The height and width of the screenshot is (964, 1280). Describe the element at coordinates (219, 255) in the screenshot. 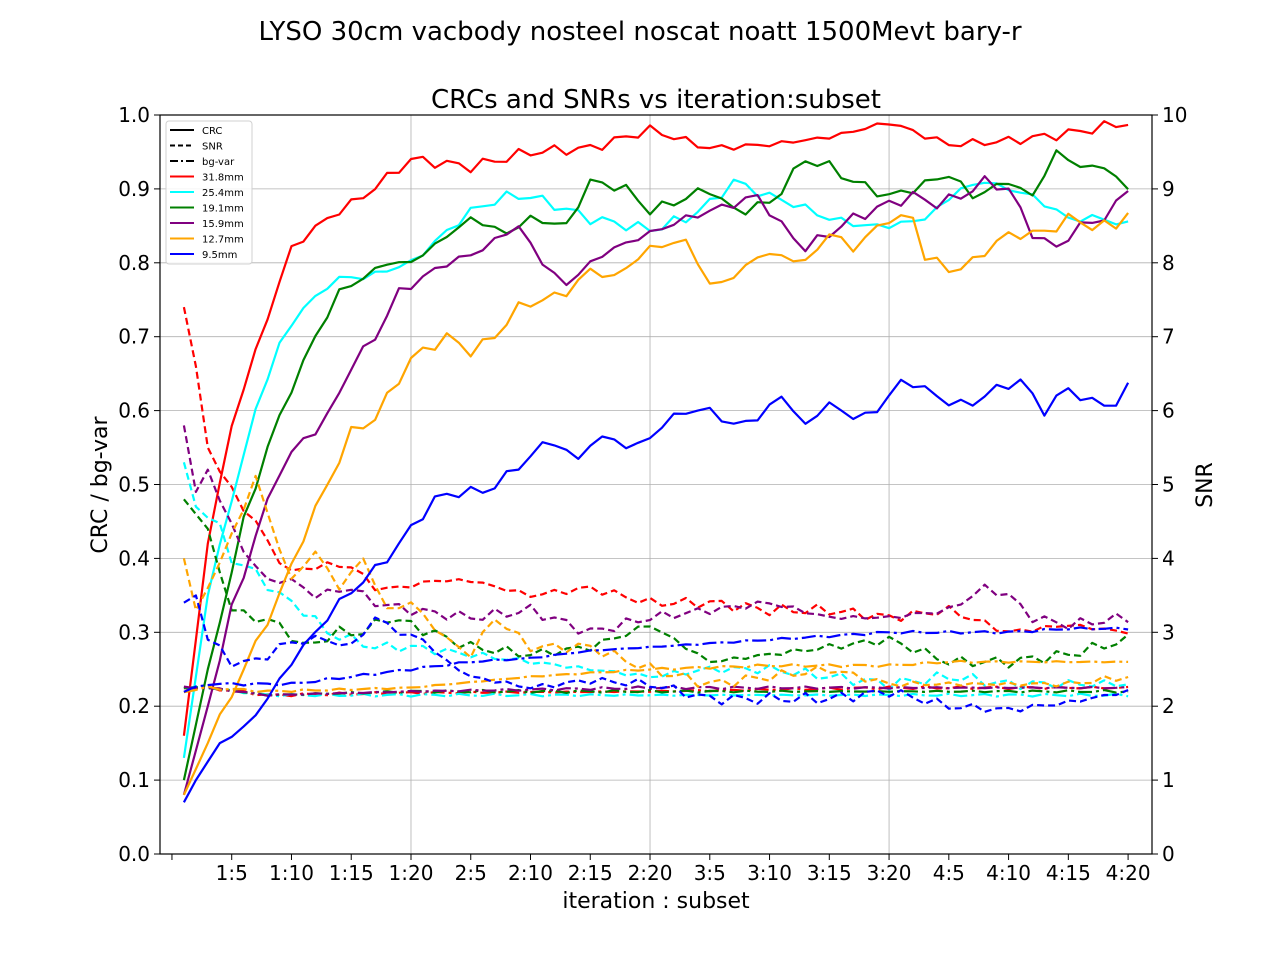

I see `legend-label: 9.5mm` at that location.